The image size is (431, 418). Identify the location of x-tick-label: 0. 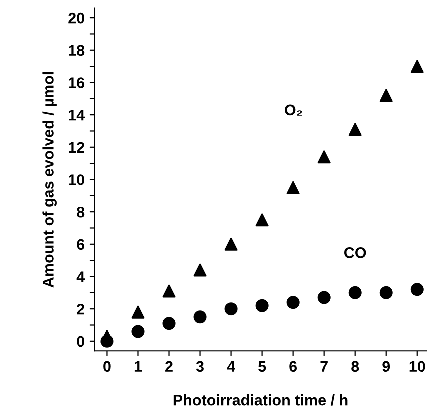
(107, 366).